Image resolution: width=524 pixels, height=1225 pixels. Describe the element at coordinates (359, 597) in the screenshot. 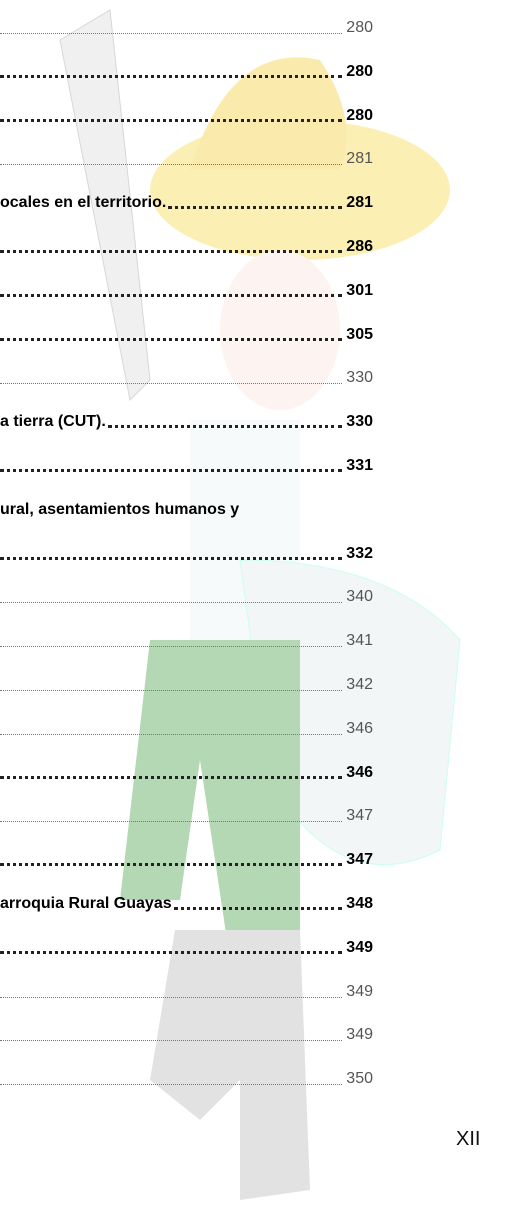

I see `entry-page: 340` at that location.